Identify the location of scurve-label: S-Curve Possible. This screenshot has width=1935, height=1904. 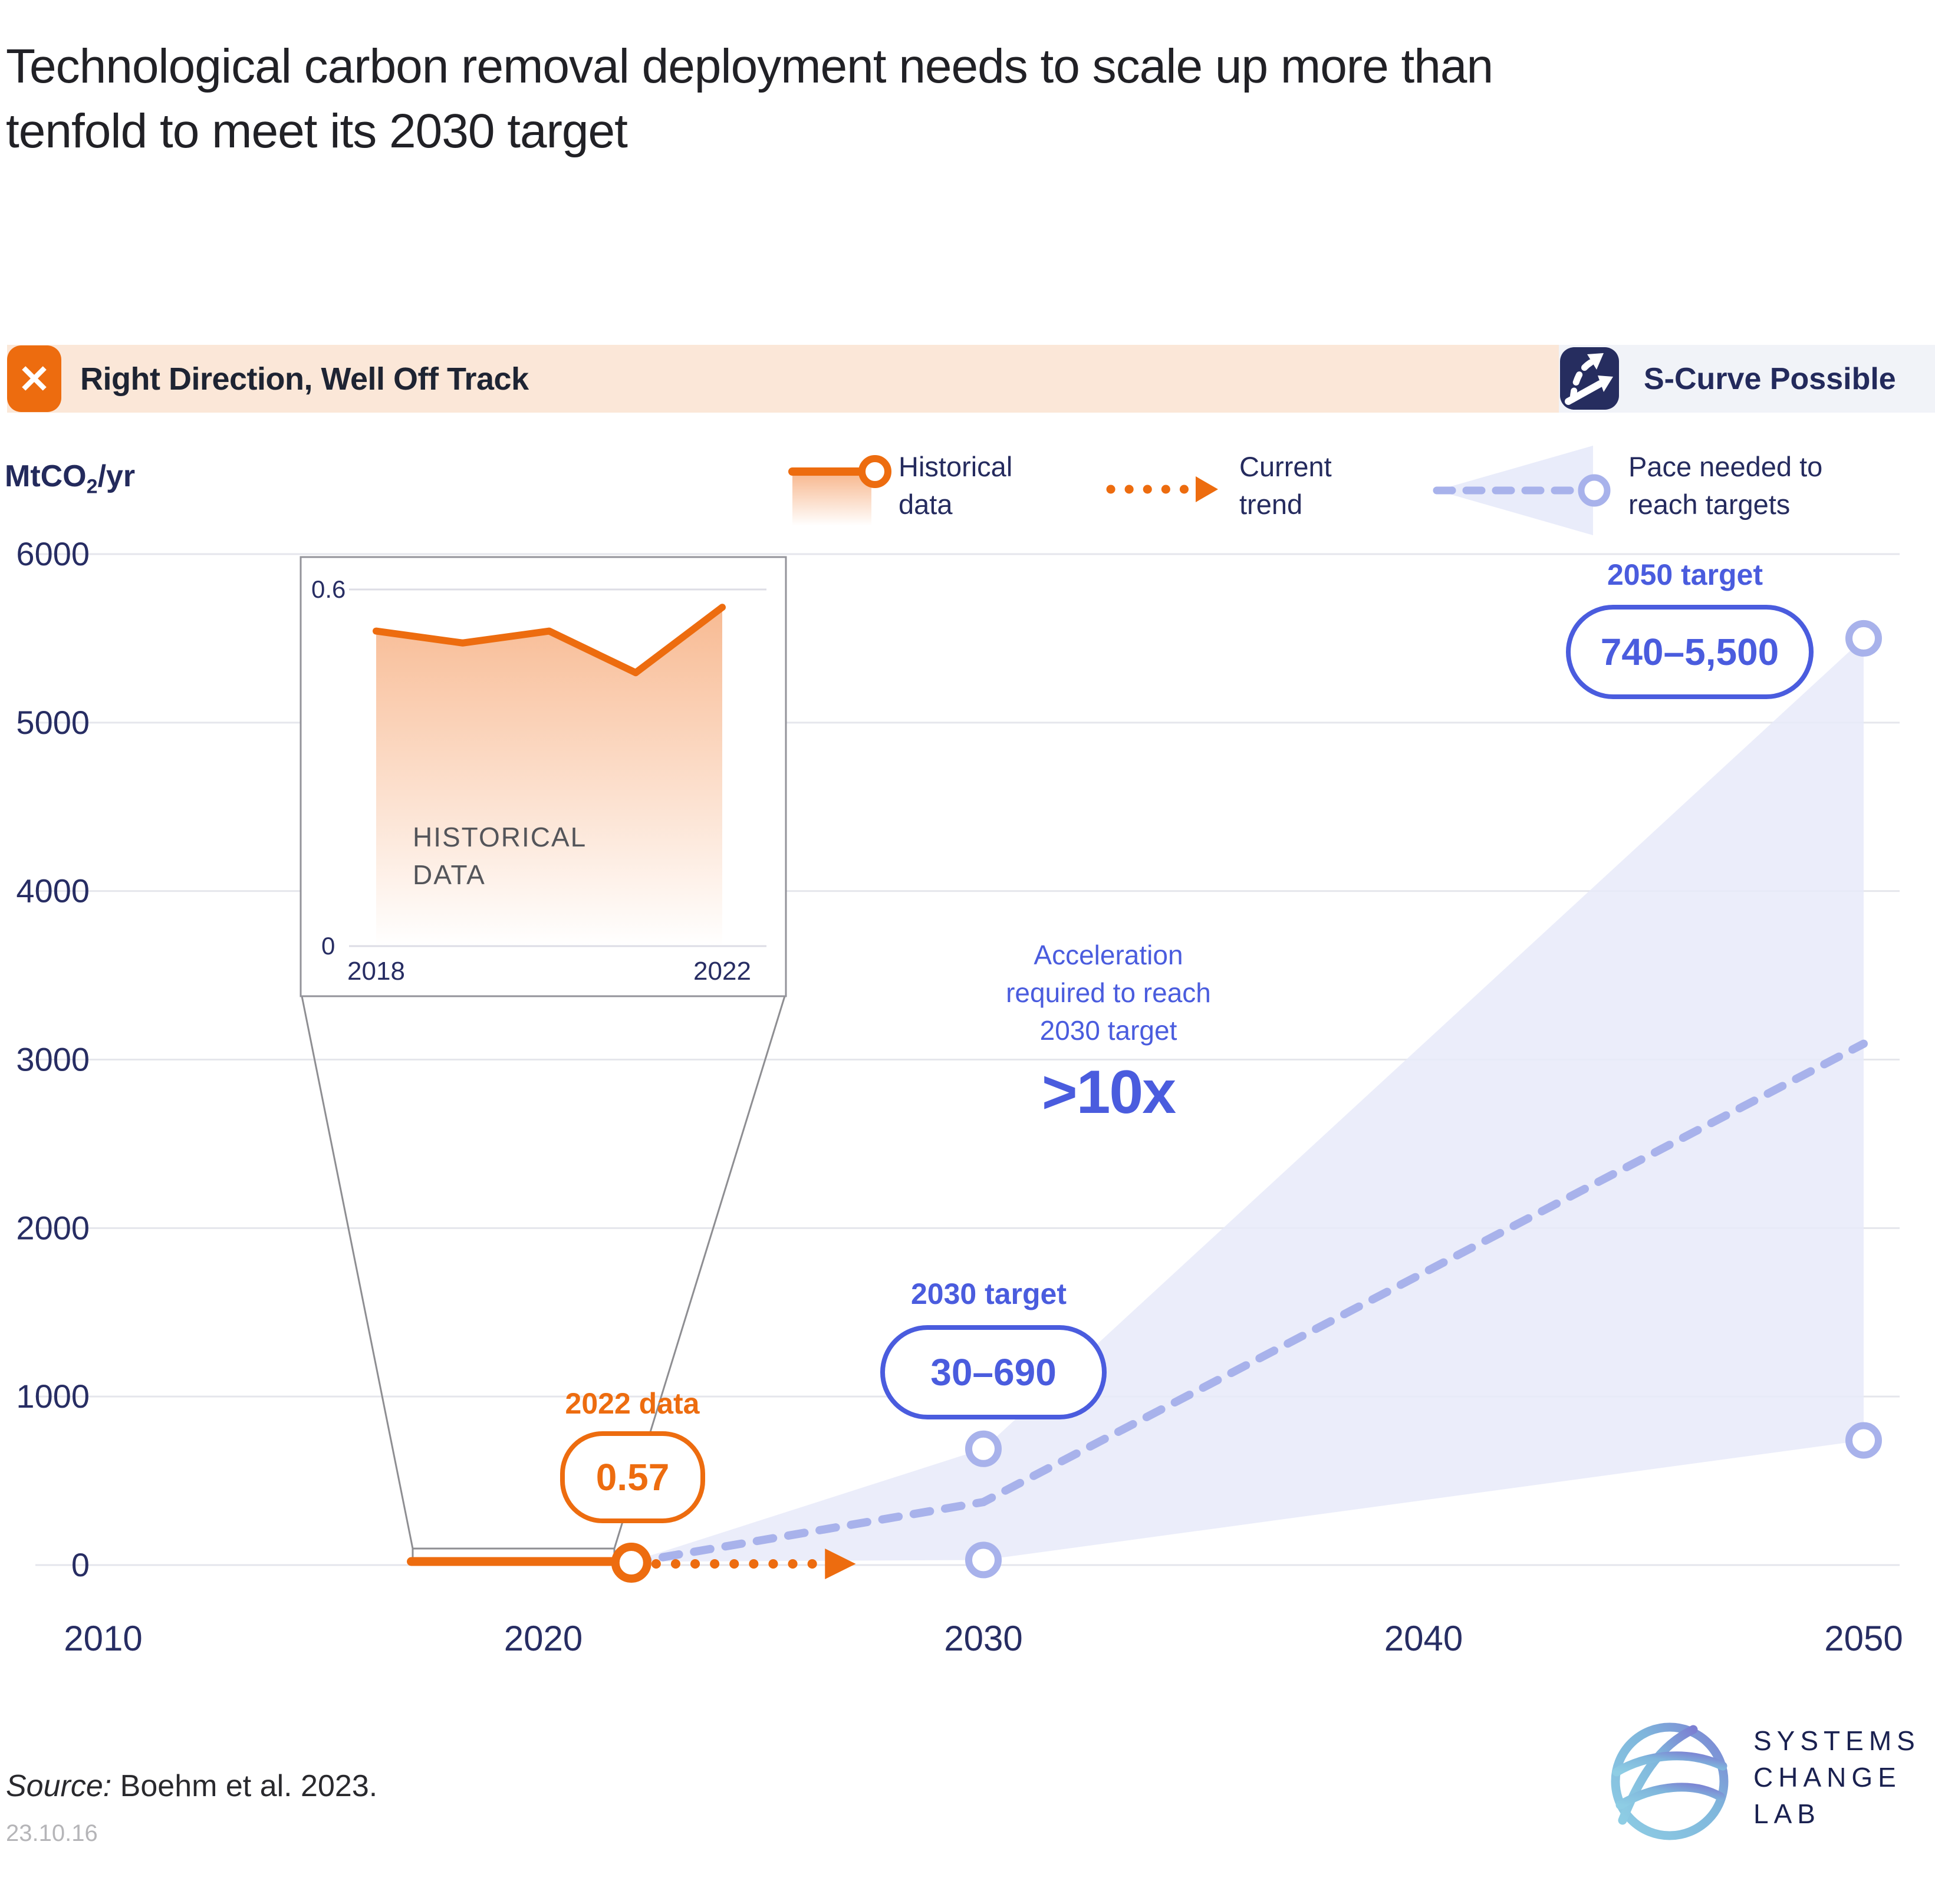
(1770, 378).